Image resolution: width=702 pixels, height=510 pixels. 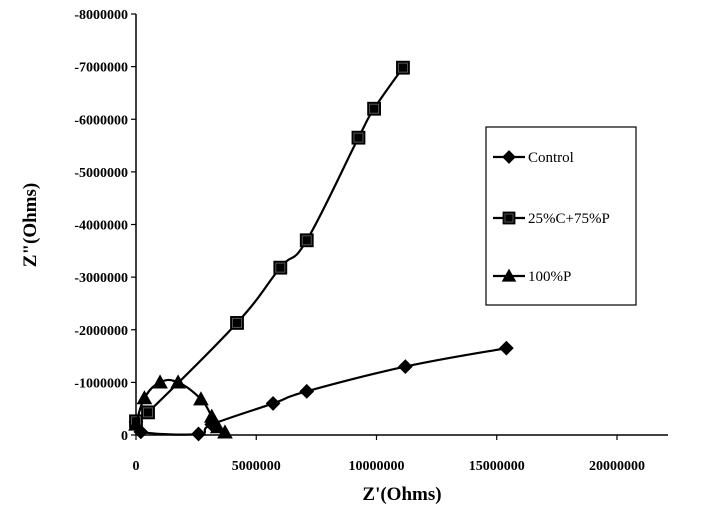 I want to click on y-axis-title: Z"(Ohms), so click(x=30, y=225).